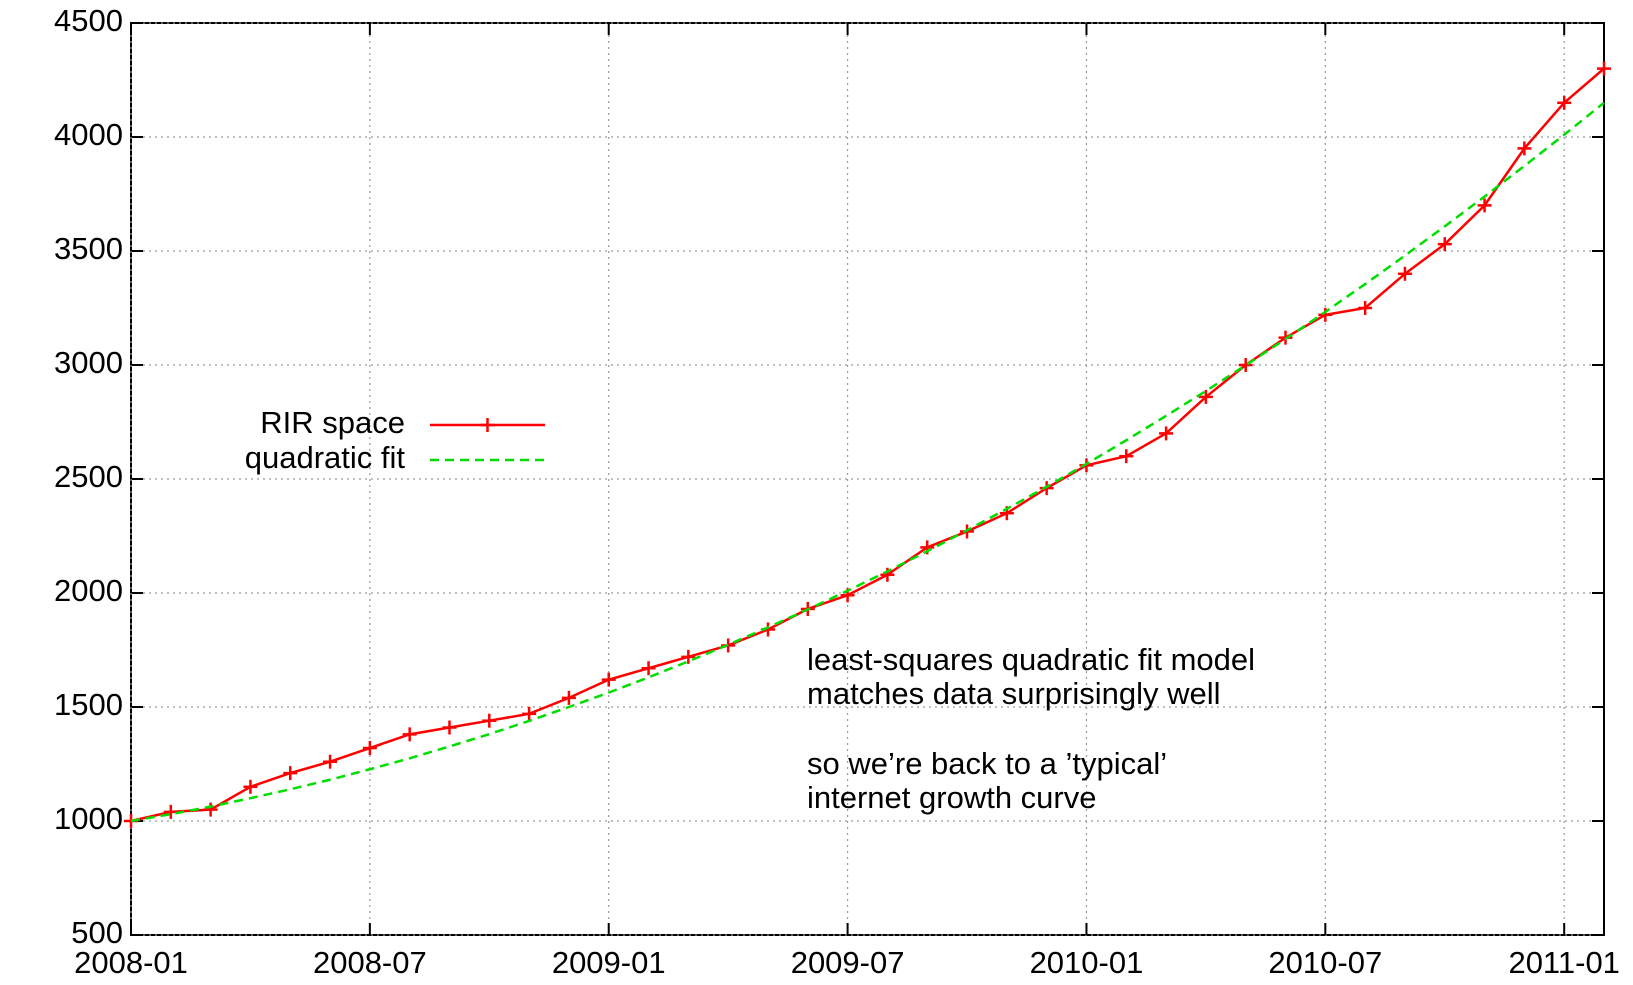 This screenshot has height=985, width=1633. What do you see at coordinates (1087, 962) in the screenshot?
I see `x-tick-label: 2010-01` at bounding box center [1087, 962].